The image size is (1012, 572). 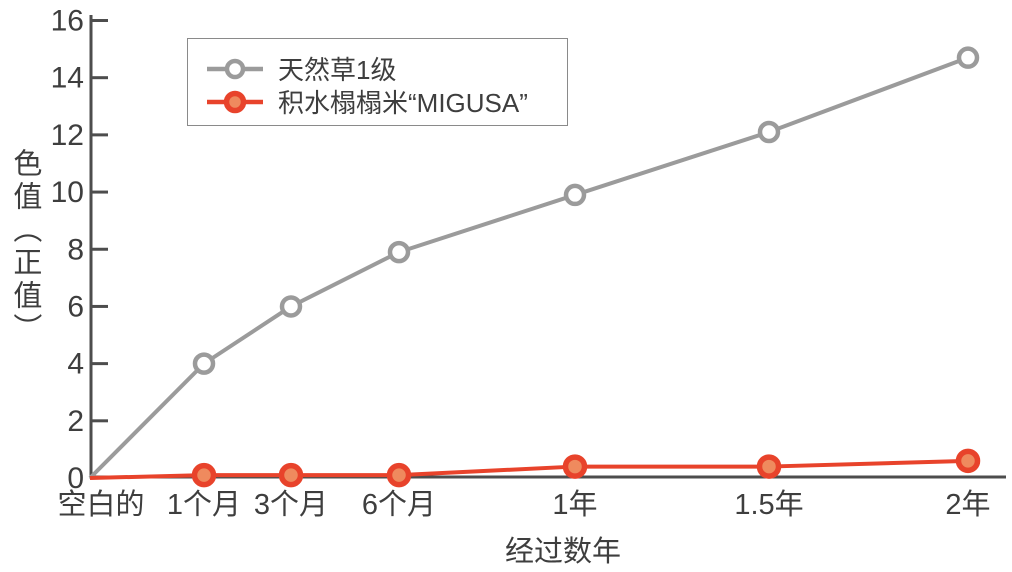 I want to click on legend: 天然草1级 积水榻榻米“MIGUSA”, so click(x=377, y=82).